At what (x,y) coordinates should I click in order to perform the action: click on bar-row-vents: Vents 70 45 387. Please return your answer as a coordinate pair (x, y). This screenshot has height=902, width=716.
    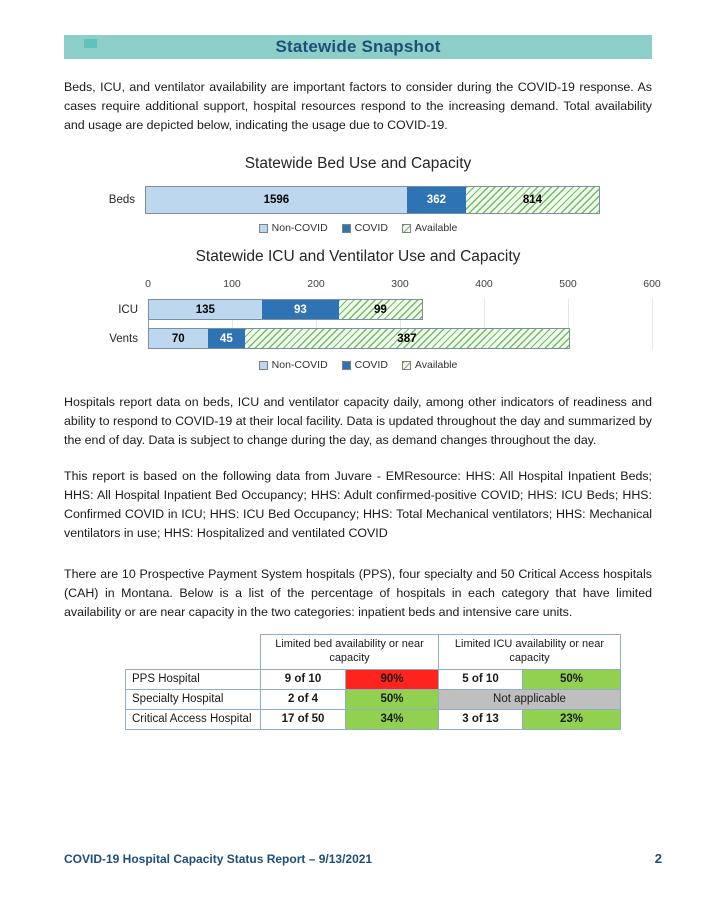
    Looking at the image, I should click on (358, 338).